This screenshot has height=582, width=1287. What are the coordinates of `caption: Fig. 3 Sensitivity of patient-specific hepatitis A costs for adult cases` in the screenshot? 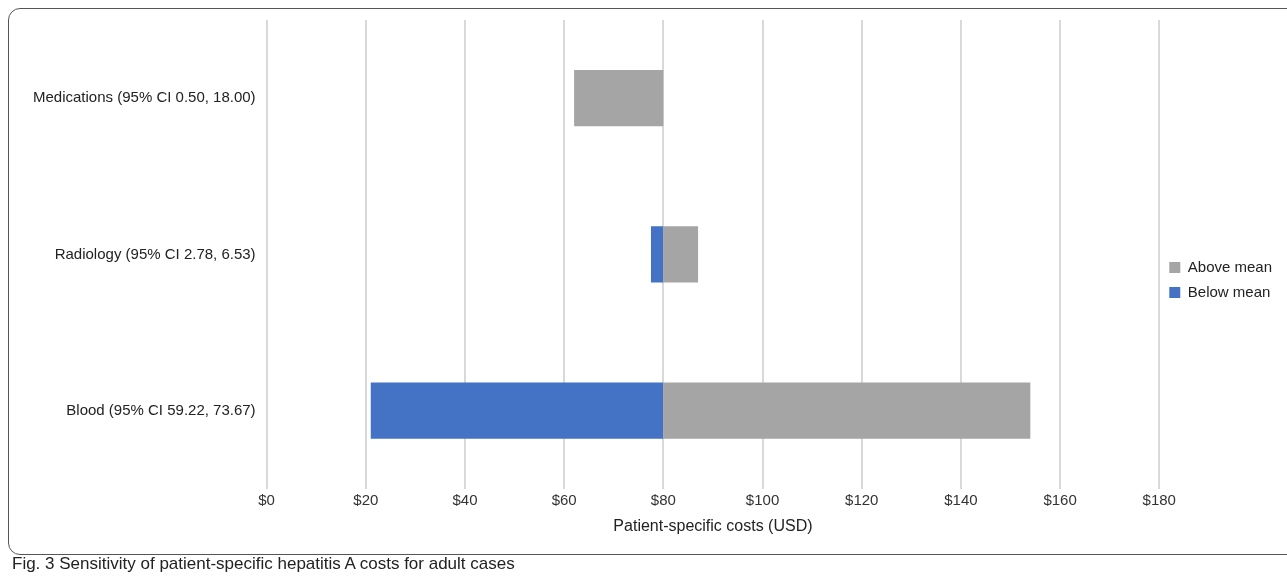 It's located at (263, 564).